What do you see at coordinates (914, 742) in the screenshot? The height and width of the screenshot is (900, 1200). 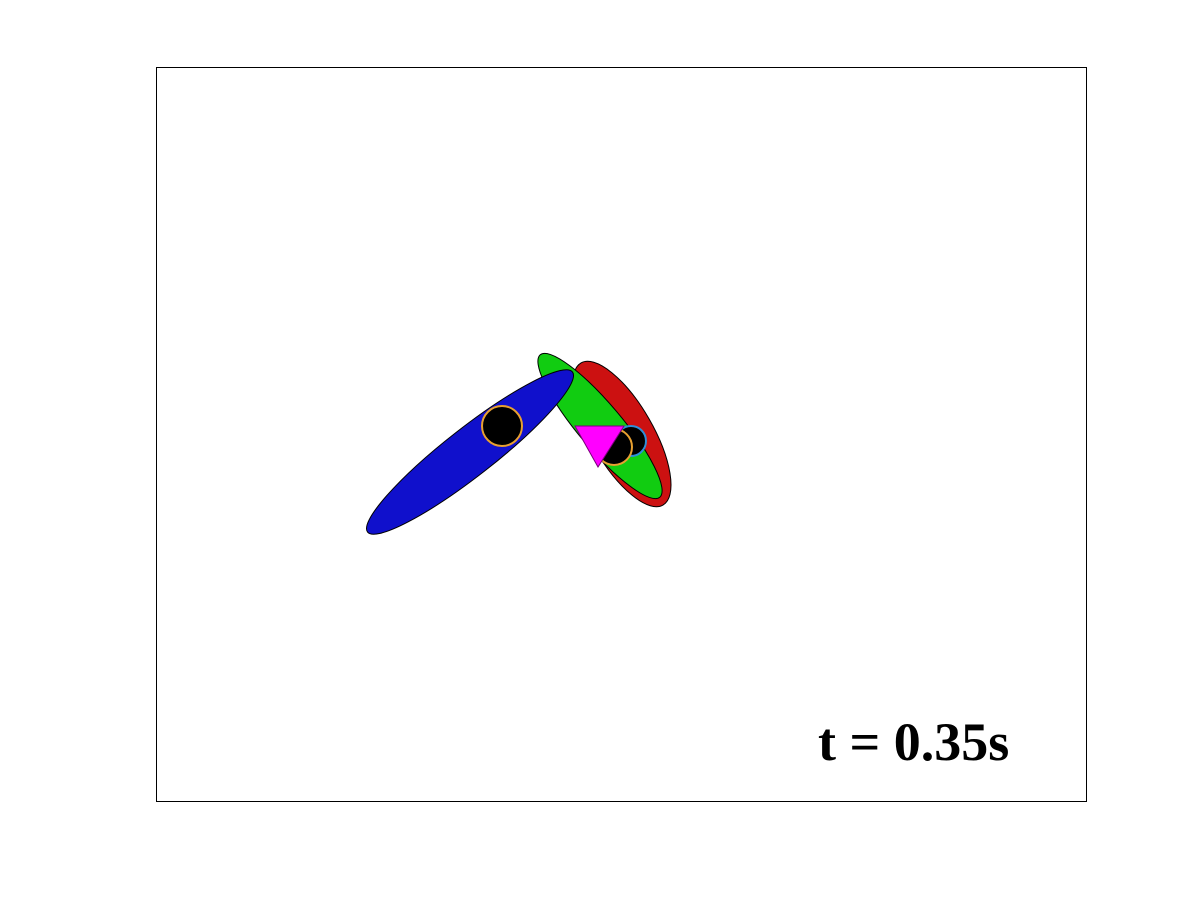 I see `time-label: t = 0.35s` at bounding box center [914, 742].